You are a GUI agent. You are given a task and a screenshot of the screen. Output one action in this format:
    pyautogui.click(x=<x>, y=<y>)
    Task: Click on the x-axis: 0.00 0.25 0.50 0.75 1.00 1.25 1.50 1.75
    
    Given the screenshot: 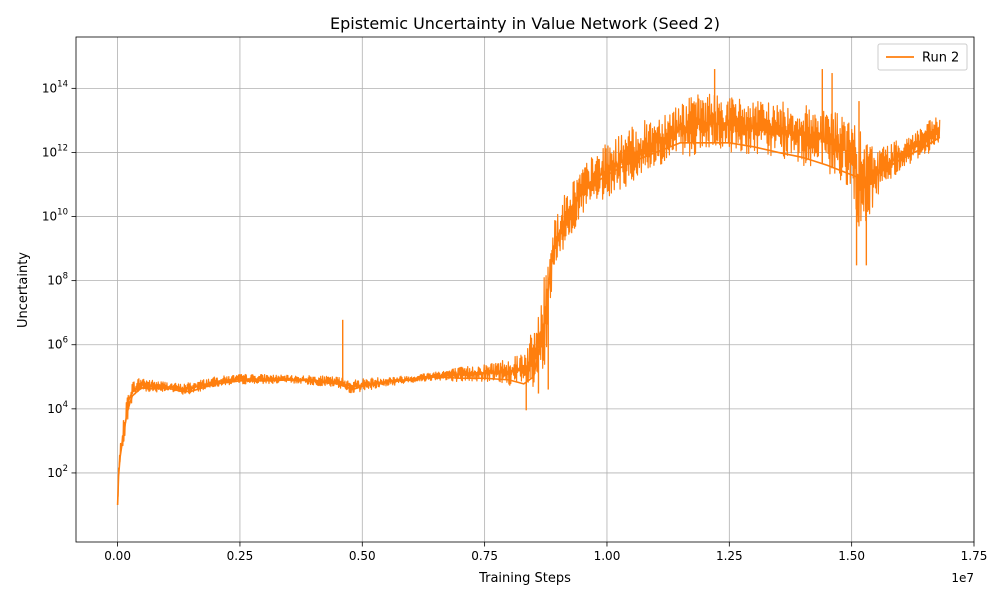 What is the action you would take?
    pyautogui.click(x=545, y=552)
    